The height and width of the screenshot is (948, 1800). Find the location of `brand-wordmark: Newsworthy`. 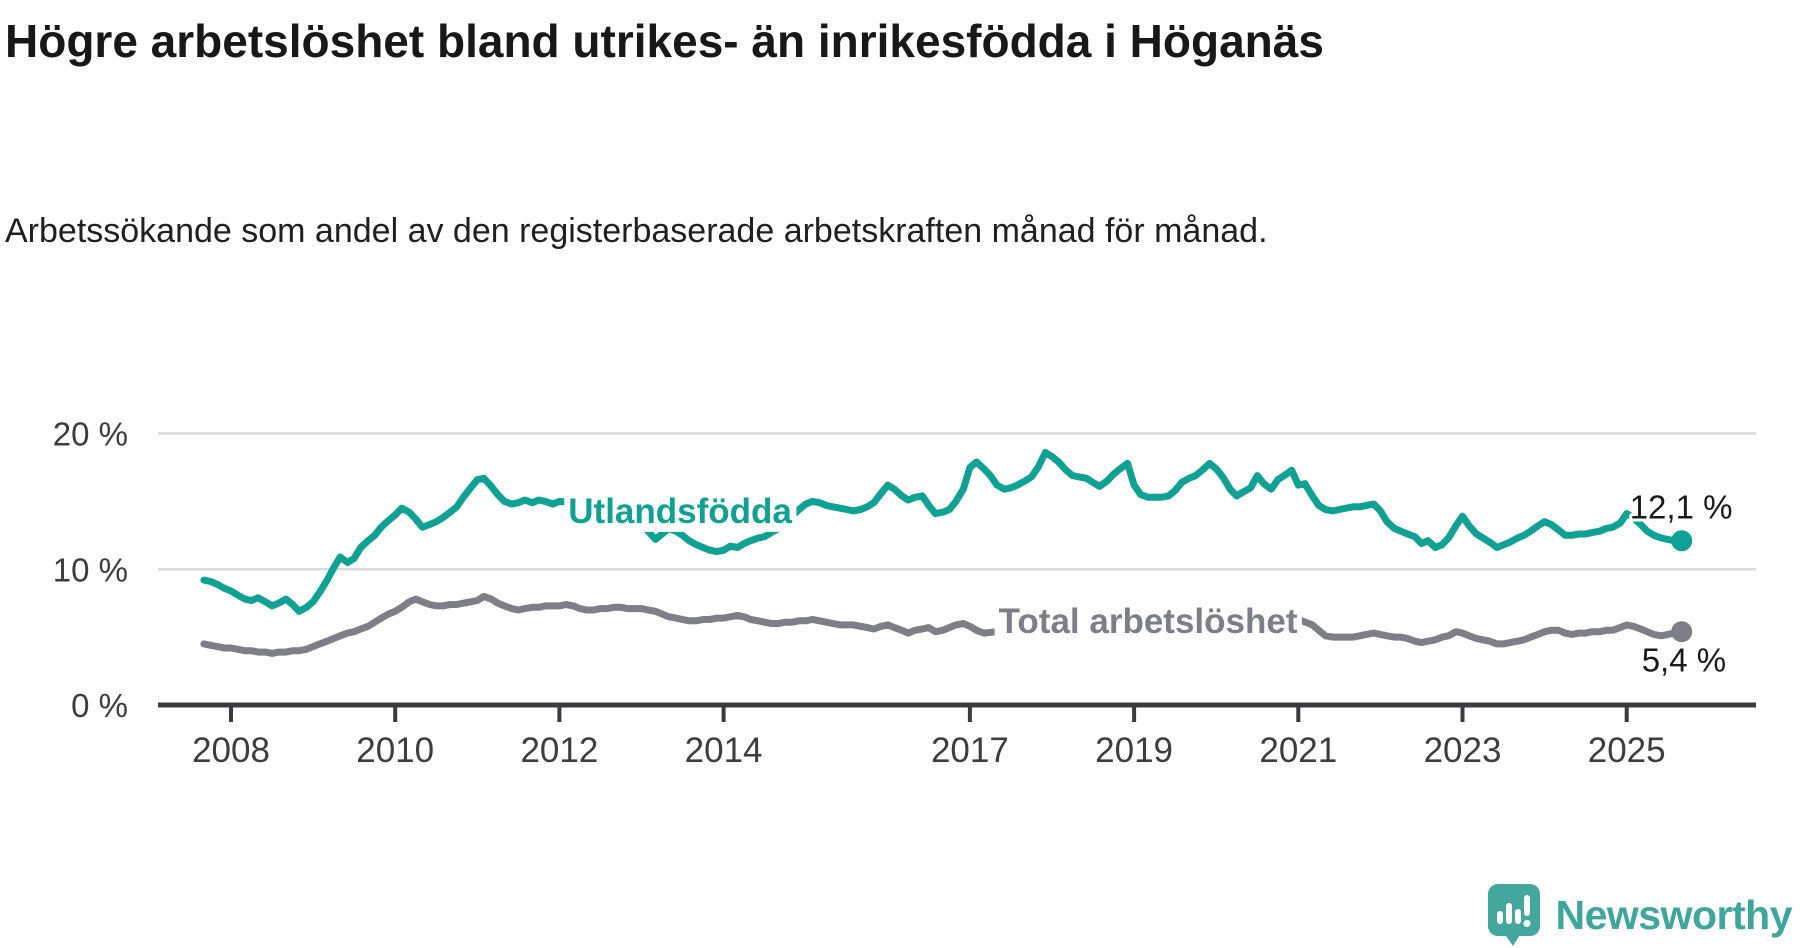

brand-wordmark: Newsworthy is located at coordinates (1674, 914).